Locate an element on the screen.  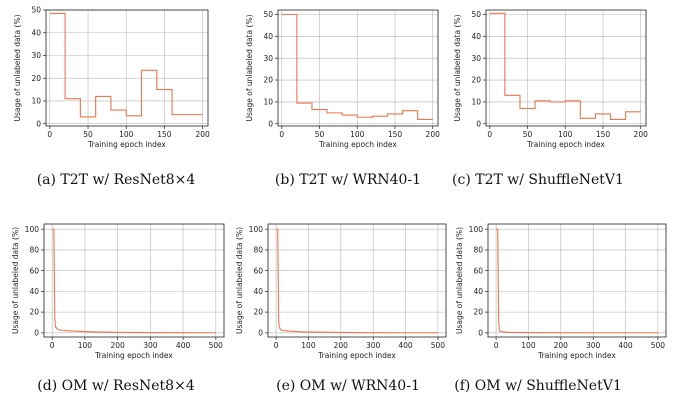
panel-caption: (d) OM w/ ResNet8×4 is located at coordinates (116, 386).